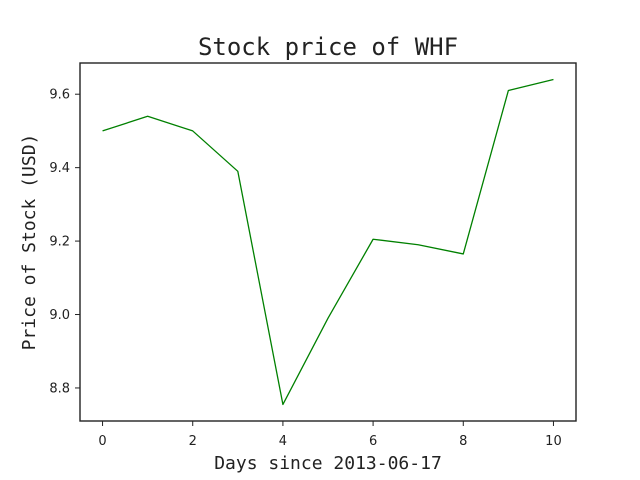  What do you see at coordinates (328, 47) in the screenshot?
I see `chart-title: Stock price of WHF` at bounding box center [328, 47].